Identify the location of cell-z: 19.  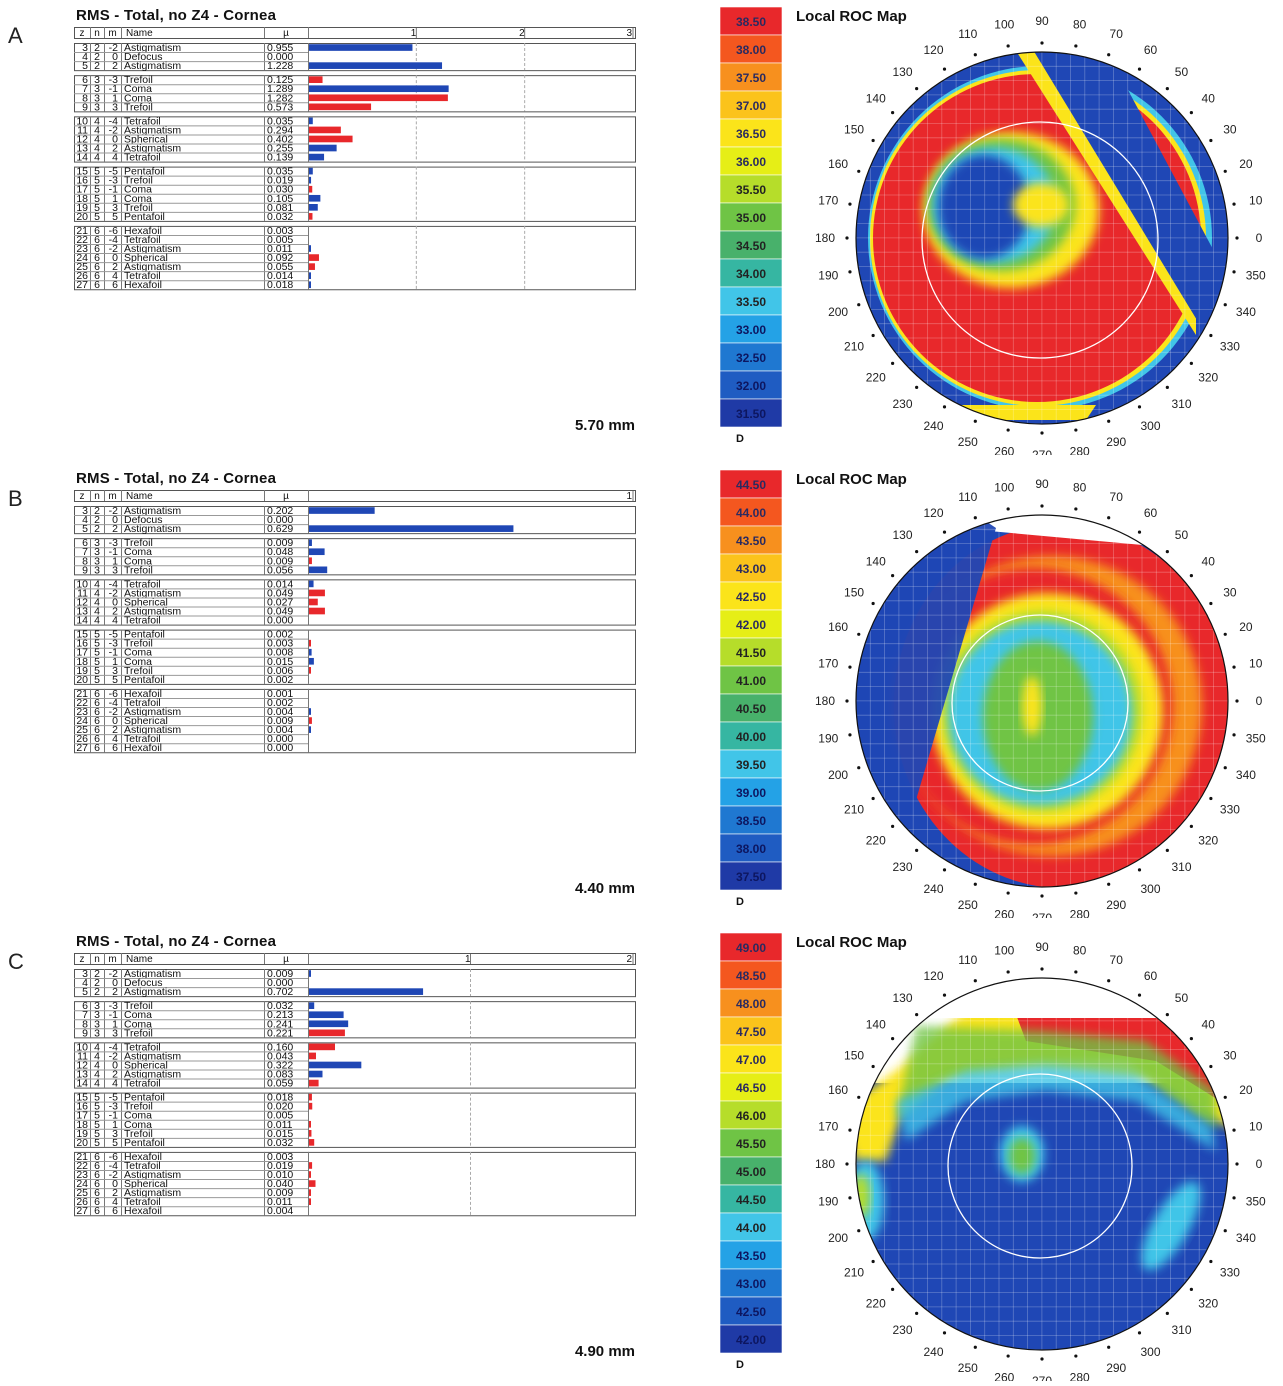
(82, 1134).